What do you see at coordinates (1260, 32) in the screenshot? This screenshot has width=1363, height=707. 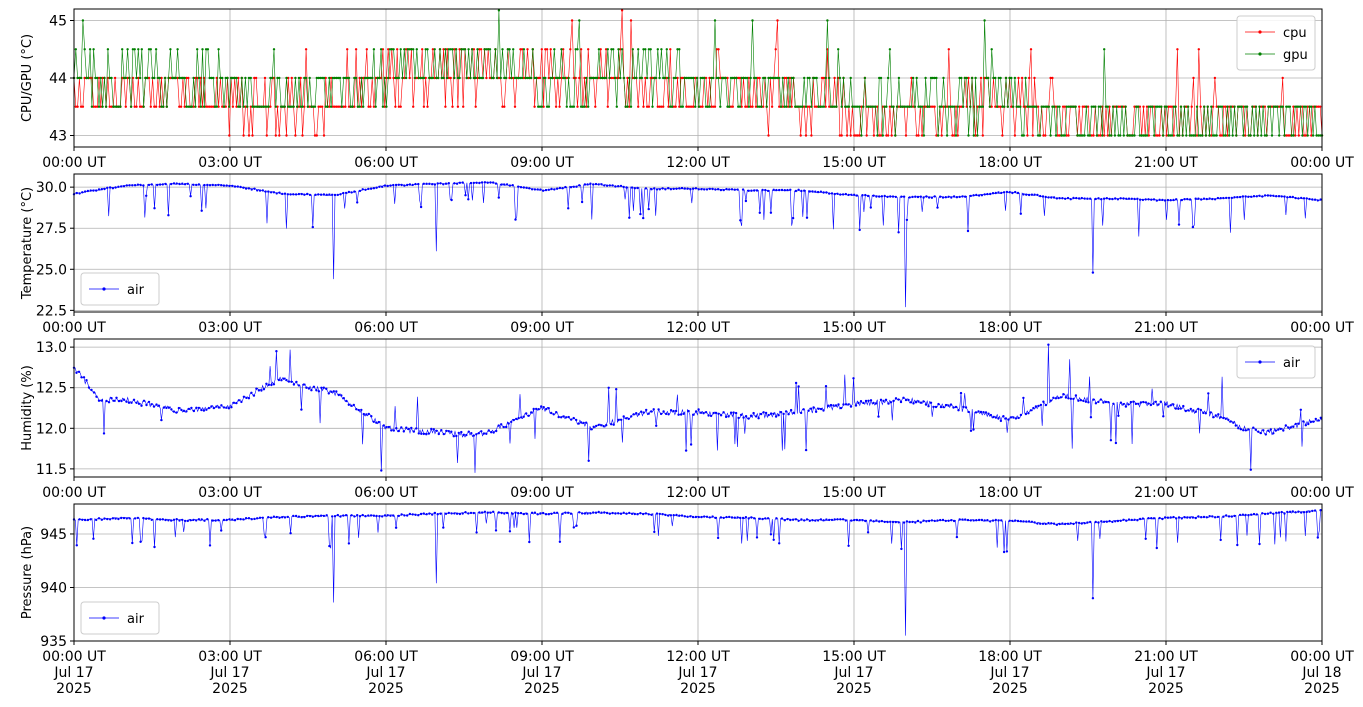 I see `legend-marker` at bounding box center [1260, 32].